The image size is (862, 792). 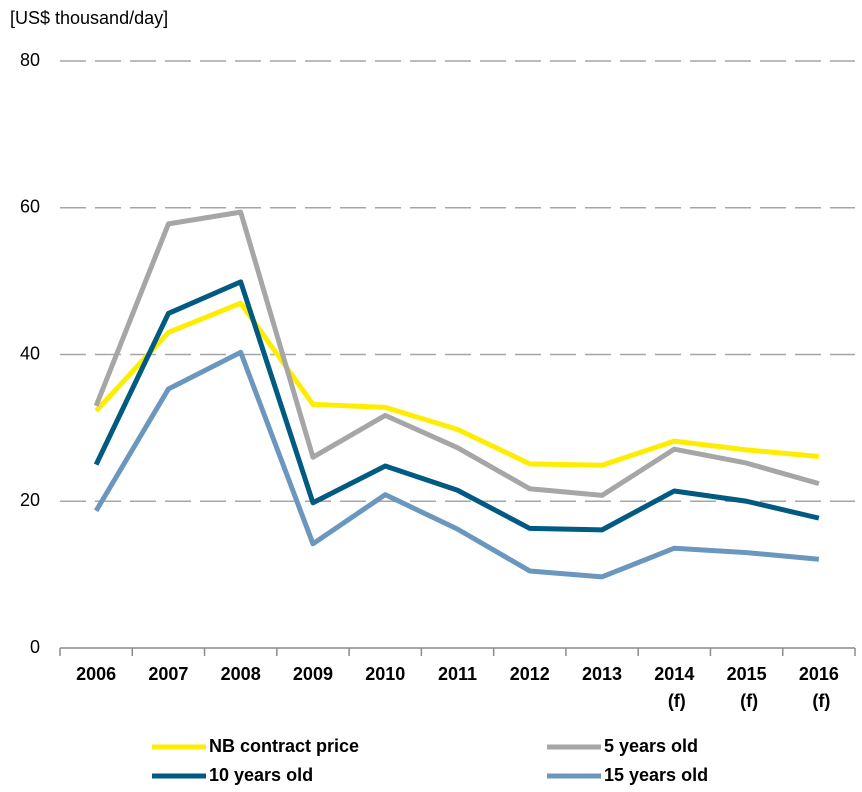 I want to click on y-tick-label: 40, so click(x=30, y=353).